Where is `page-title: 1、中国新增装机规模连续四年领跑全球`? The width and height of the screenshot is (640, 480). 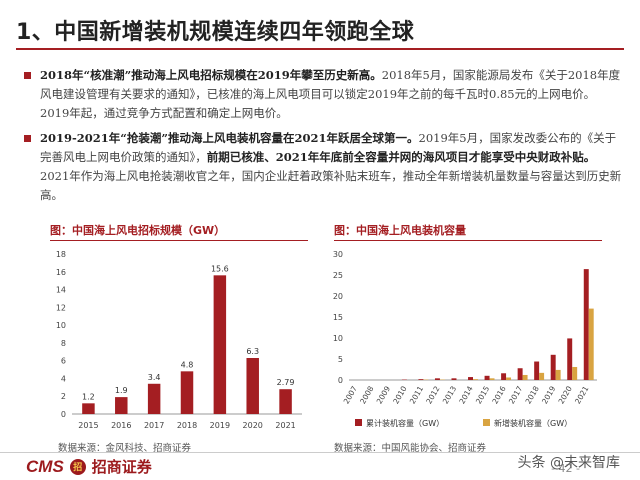
page-title: 1、中国新增装机规模连续四年领跑全球 is located at coordinates (215, 32).